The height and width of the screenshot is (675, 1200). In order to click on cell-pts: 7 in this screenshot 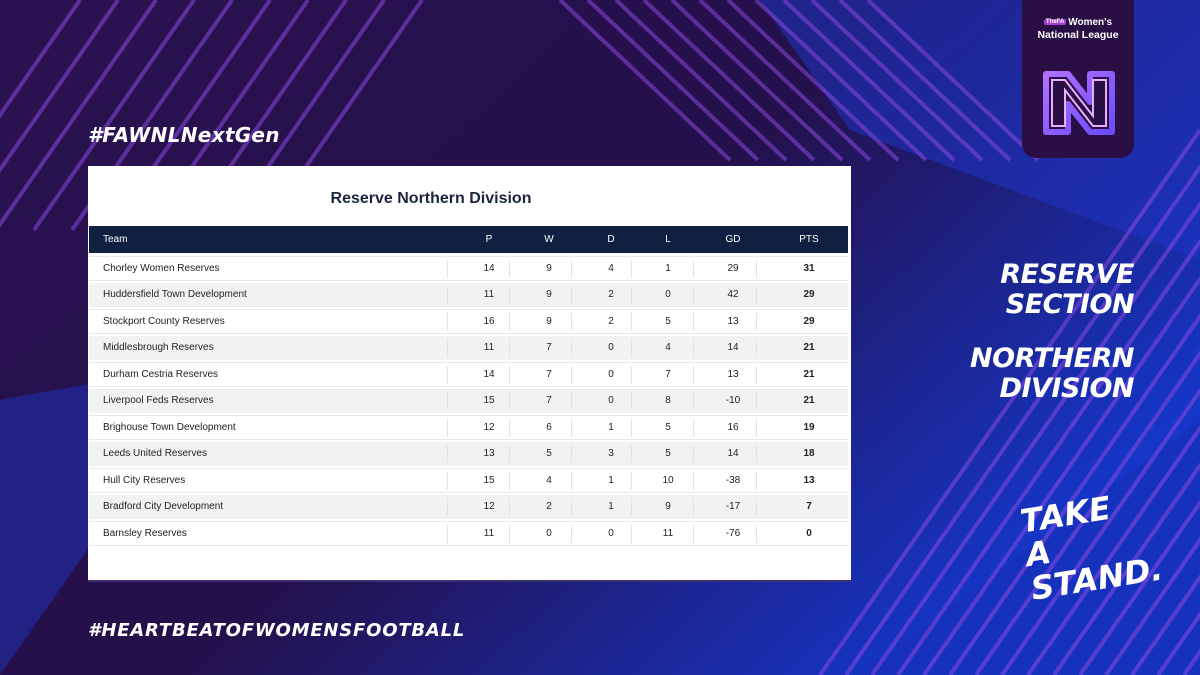, I will do `click(809, 506)`.